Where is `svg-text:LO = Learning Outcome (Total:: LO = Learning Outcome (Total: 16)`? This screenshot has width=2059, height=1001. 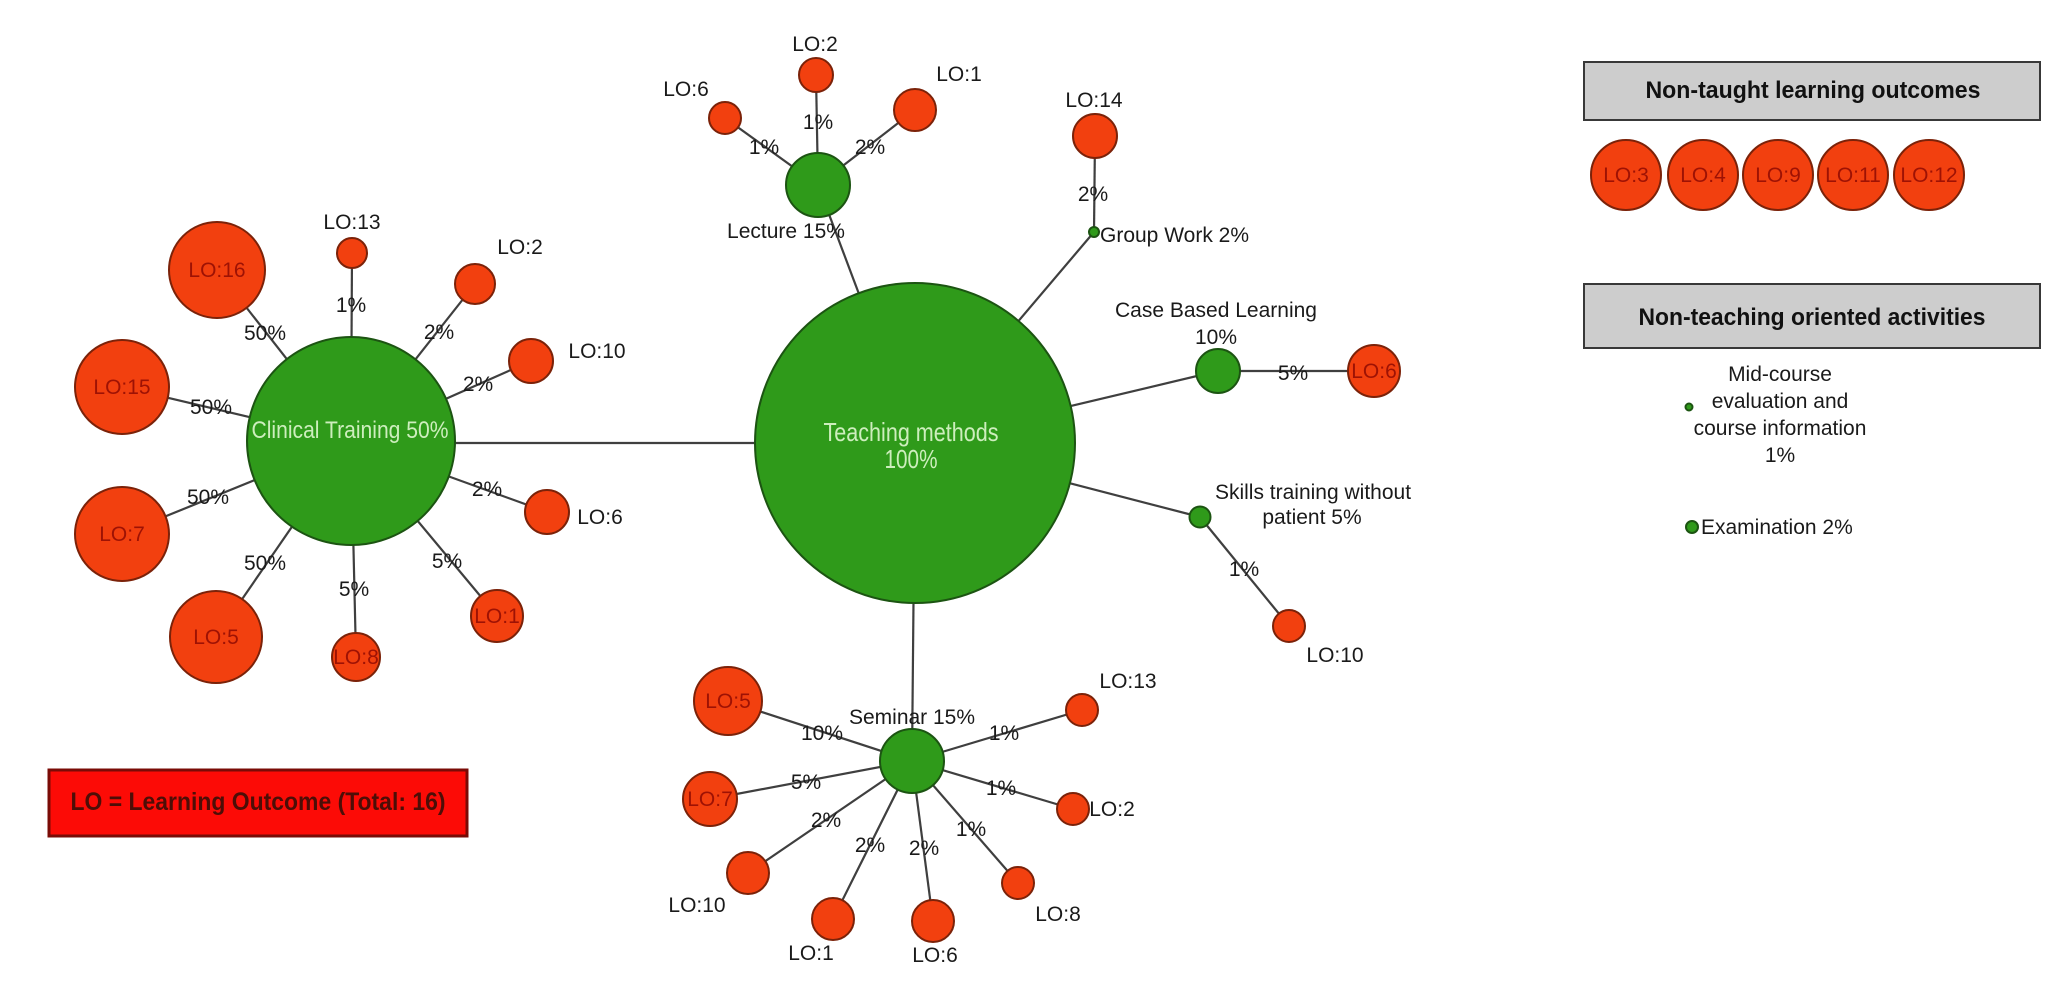 svg-text:LO = Learning Outcome (Total:: LO = Learning Outcome (Total: 16) is located at coordinates (258, 802).